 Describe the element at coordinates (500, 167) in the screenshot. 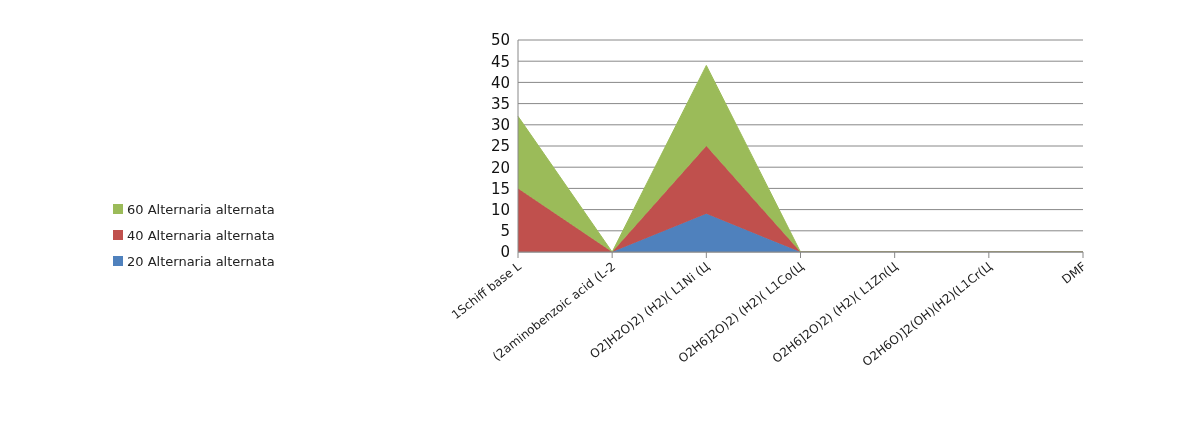

I see `y-tick-label: 20` at that location.